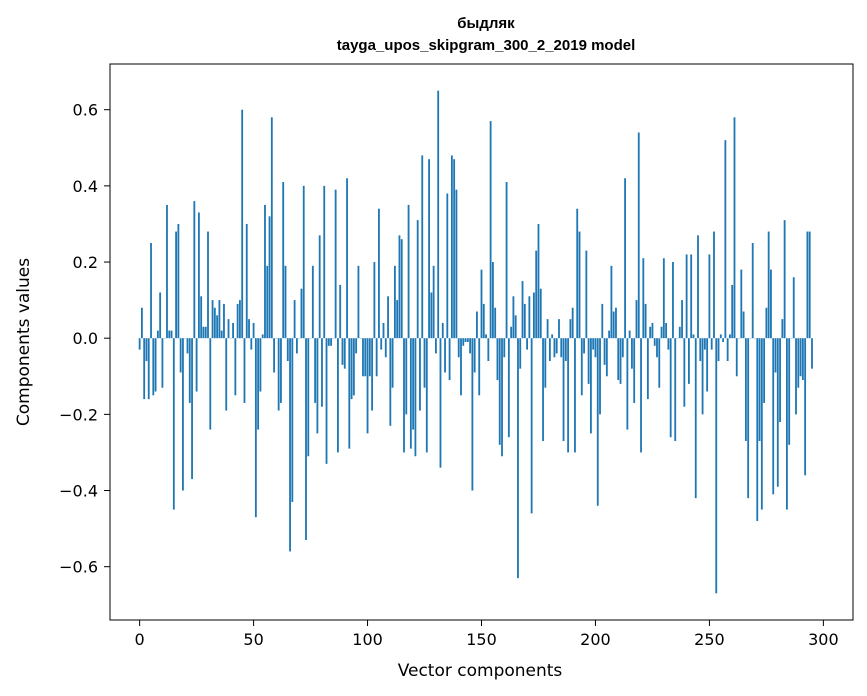  What do you see at coordinates (24, 342) in the screenshot?
I see `y-axis-label: Components values` at bounding box center [24, 342].